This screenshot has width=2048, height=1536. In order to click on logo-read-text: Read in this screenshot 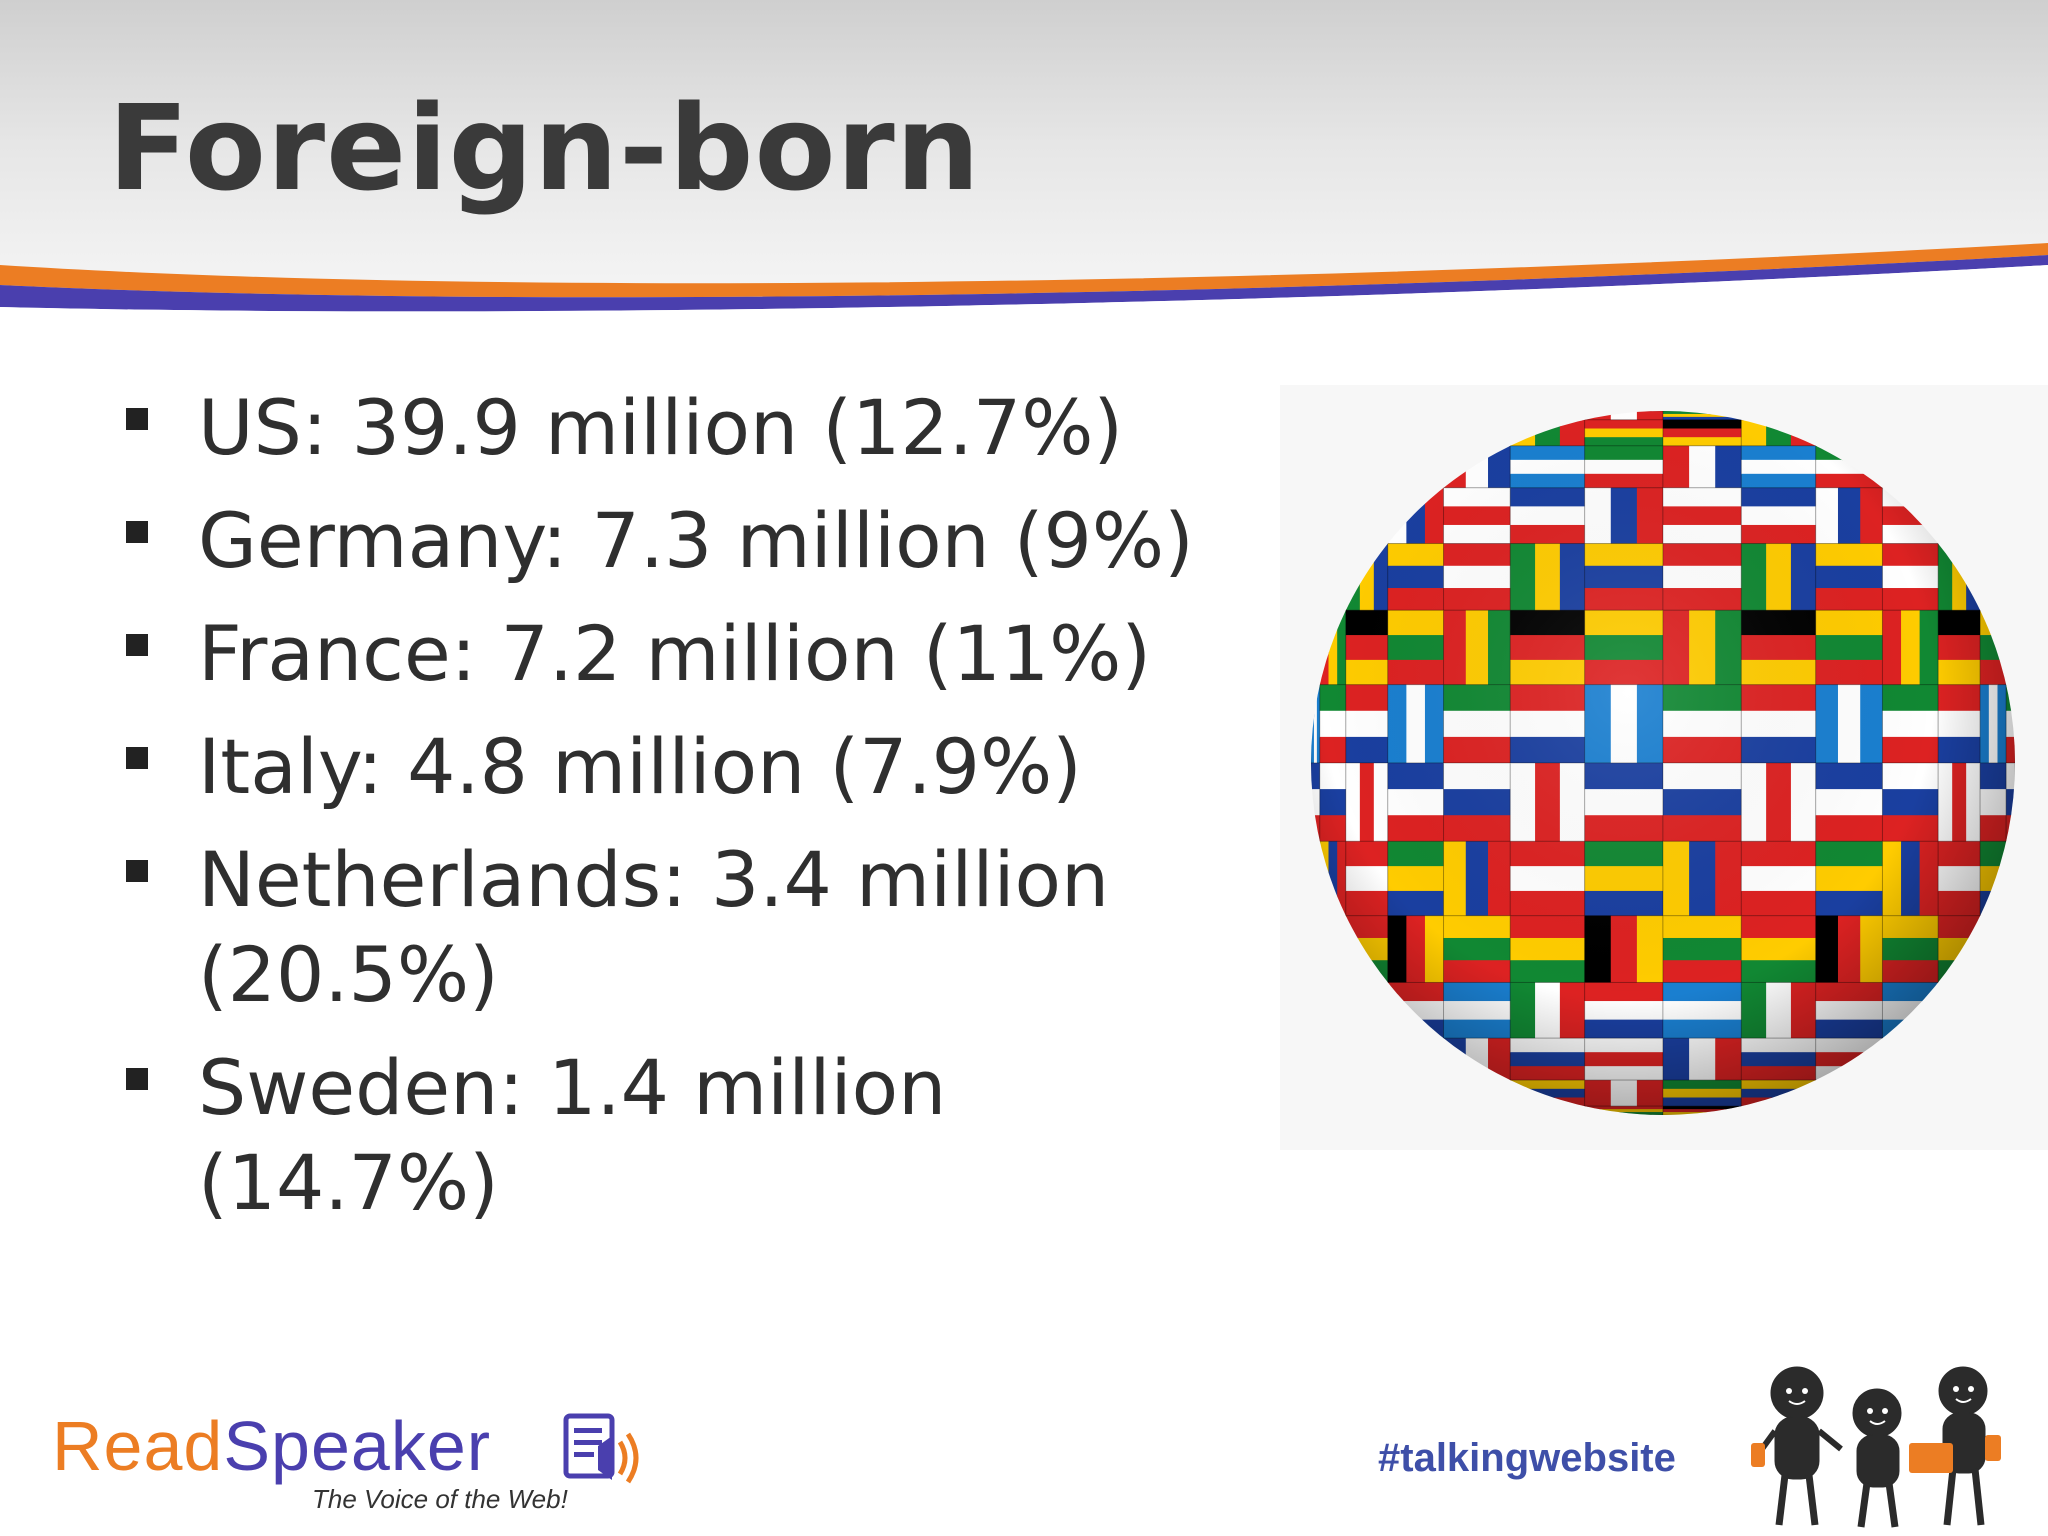, I will do `click(138, 1446)`.